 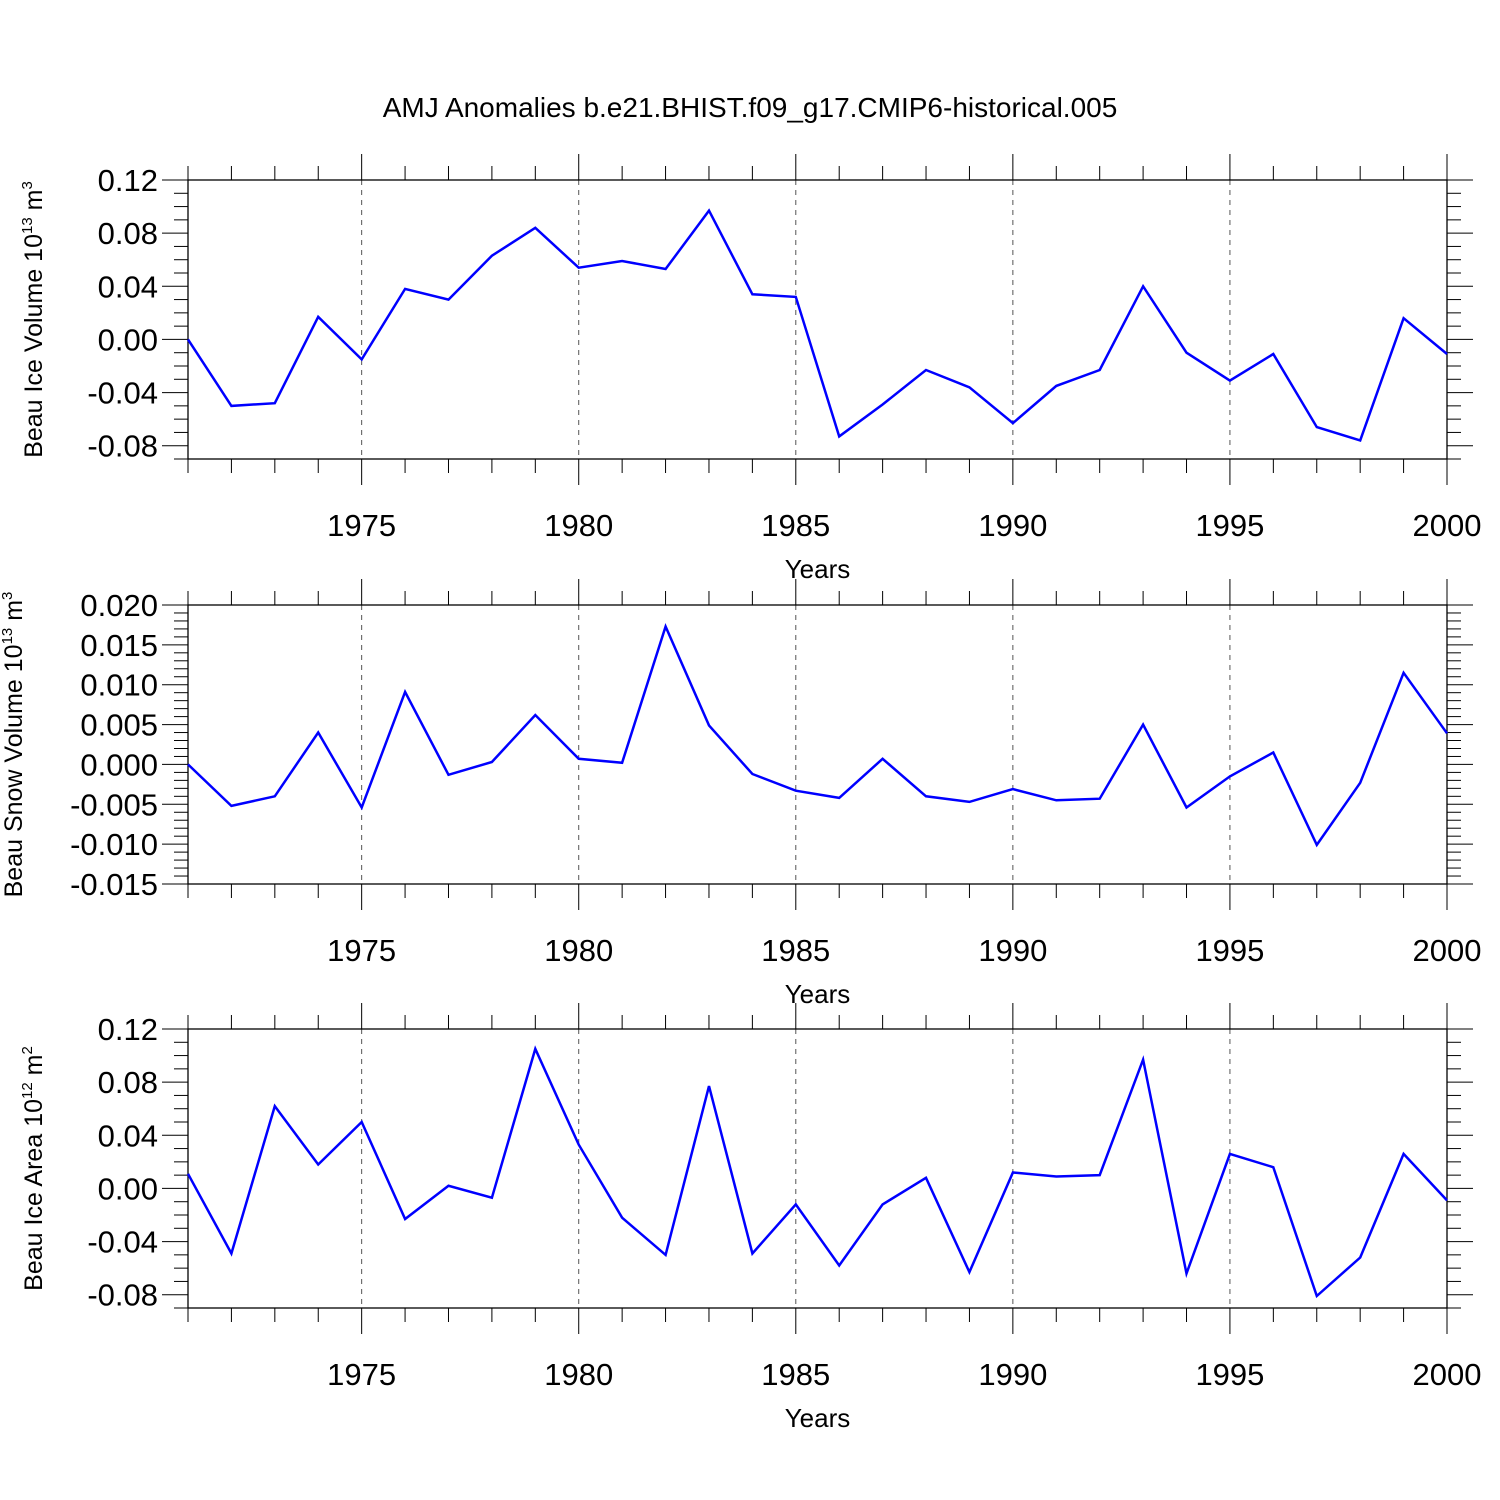 I want to click on y-axis-label-text: Beau Ice Volume 10, so click(x=34, y=346).